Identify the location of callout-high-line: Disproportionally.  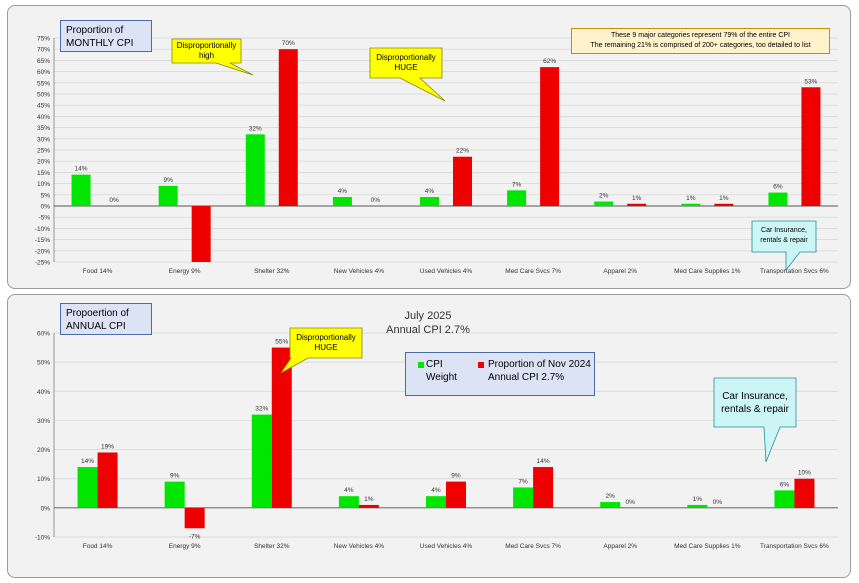
(206, 45).